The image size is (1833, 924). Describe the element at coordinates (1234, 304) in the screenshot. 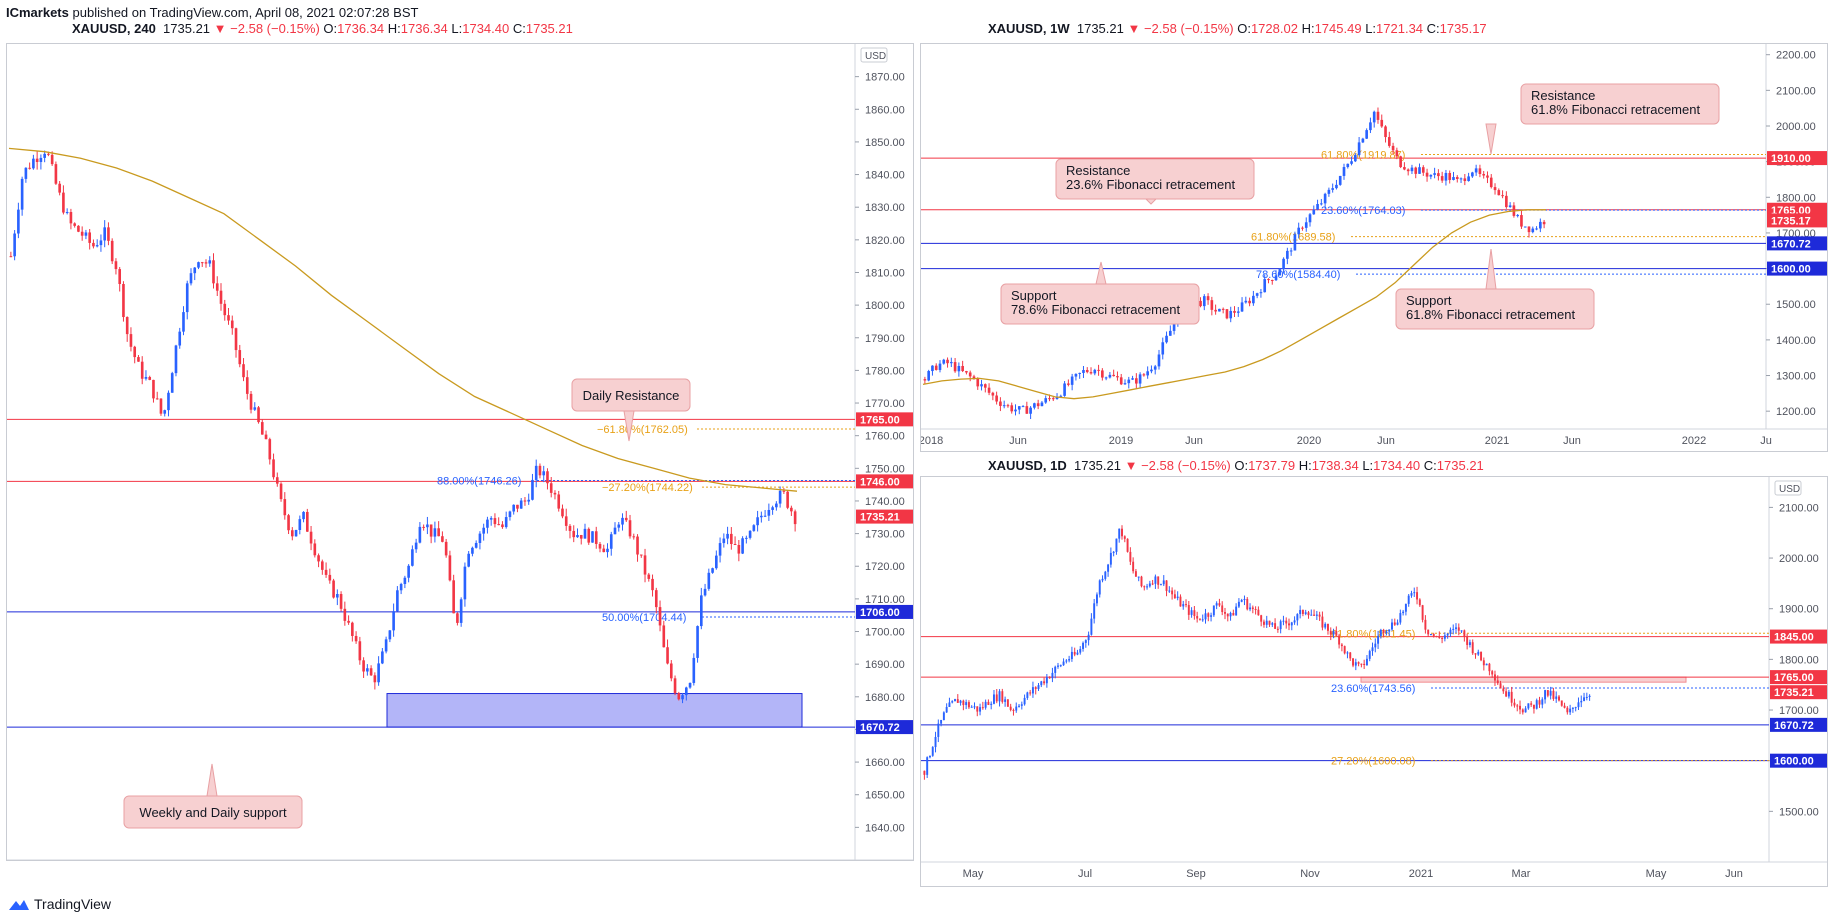

I see `moving-average-line` at that location.